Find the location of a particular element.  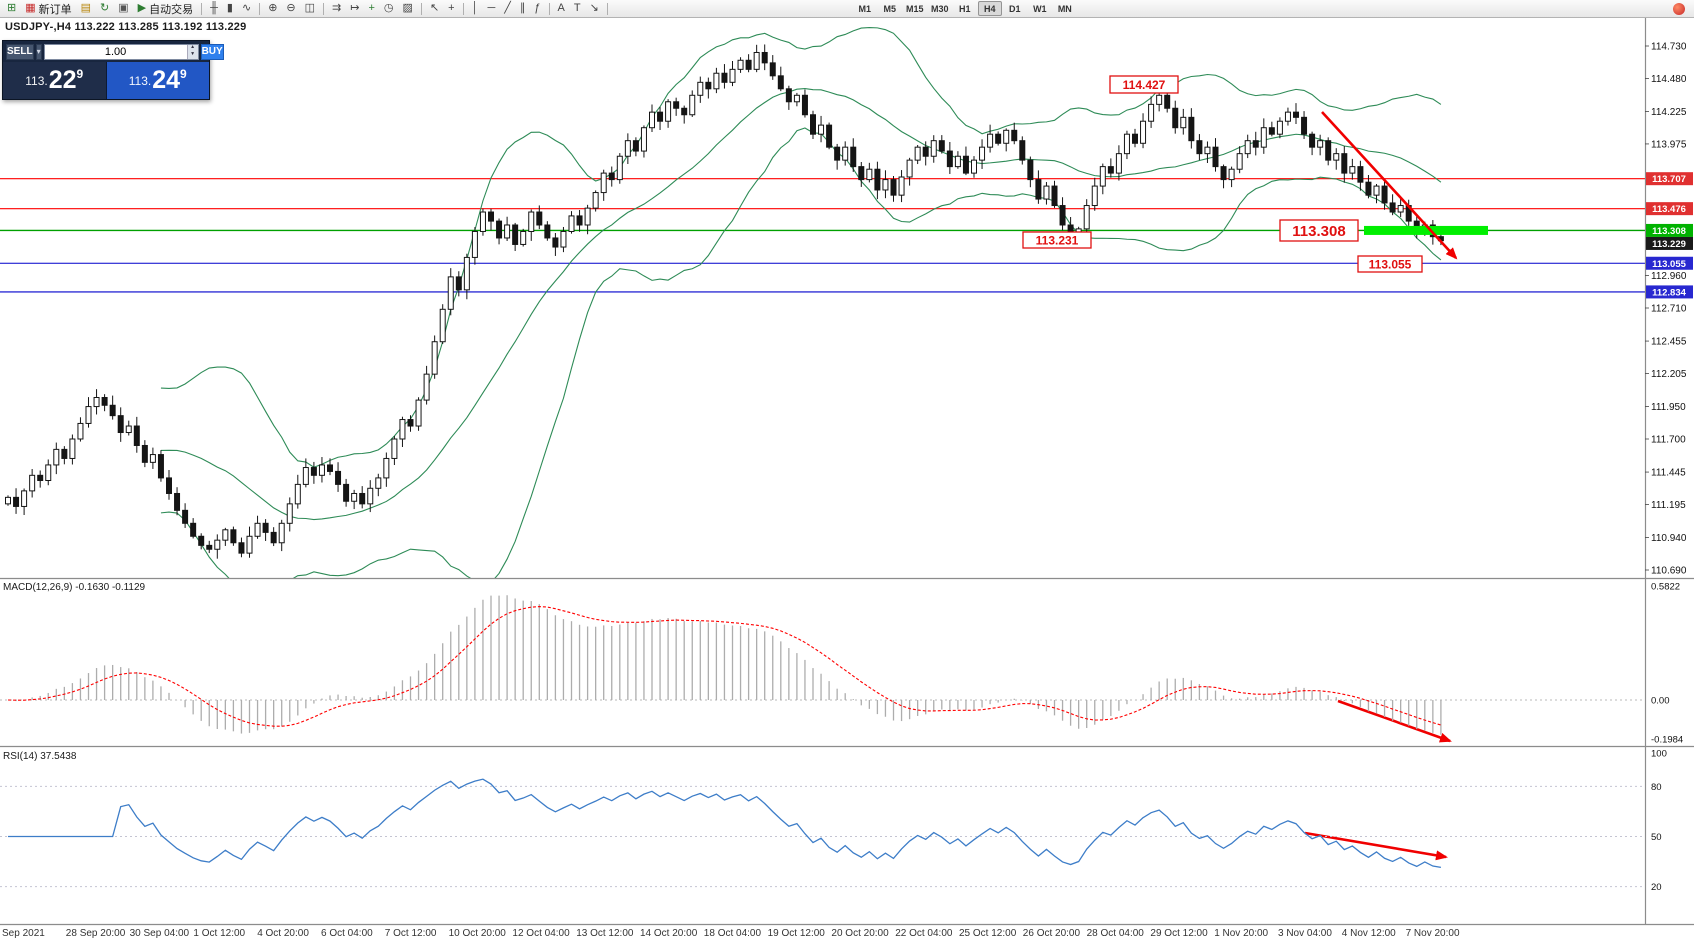

macd-panel is located at coordinates (822, 665).